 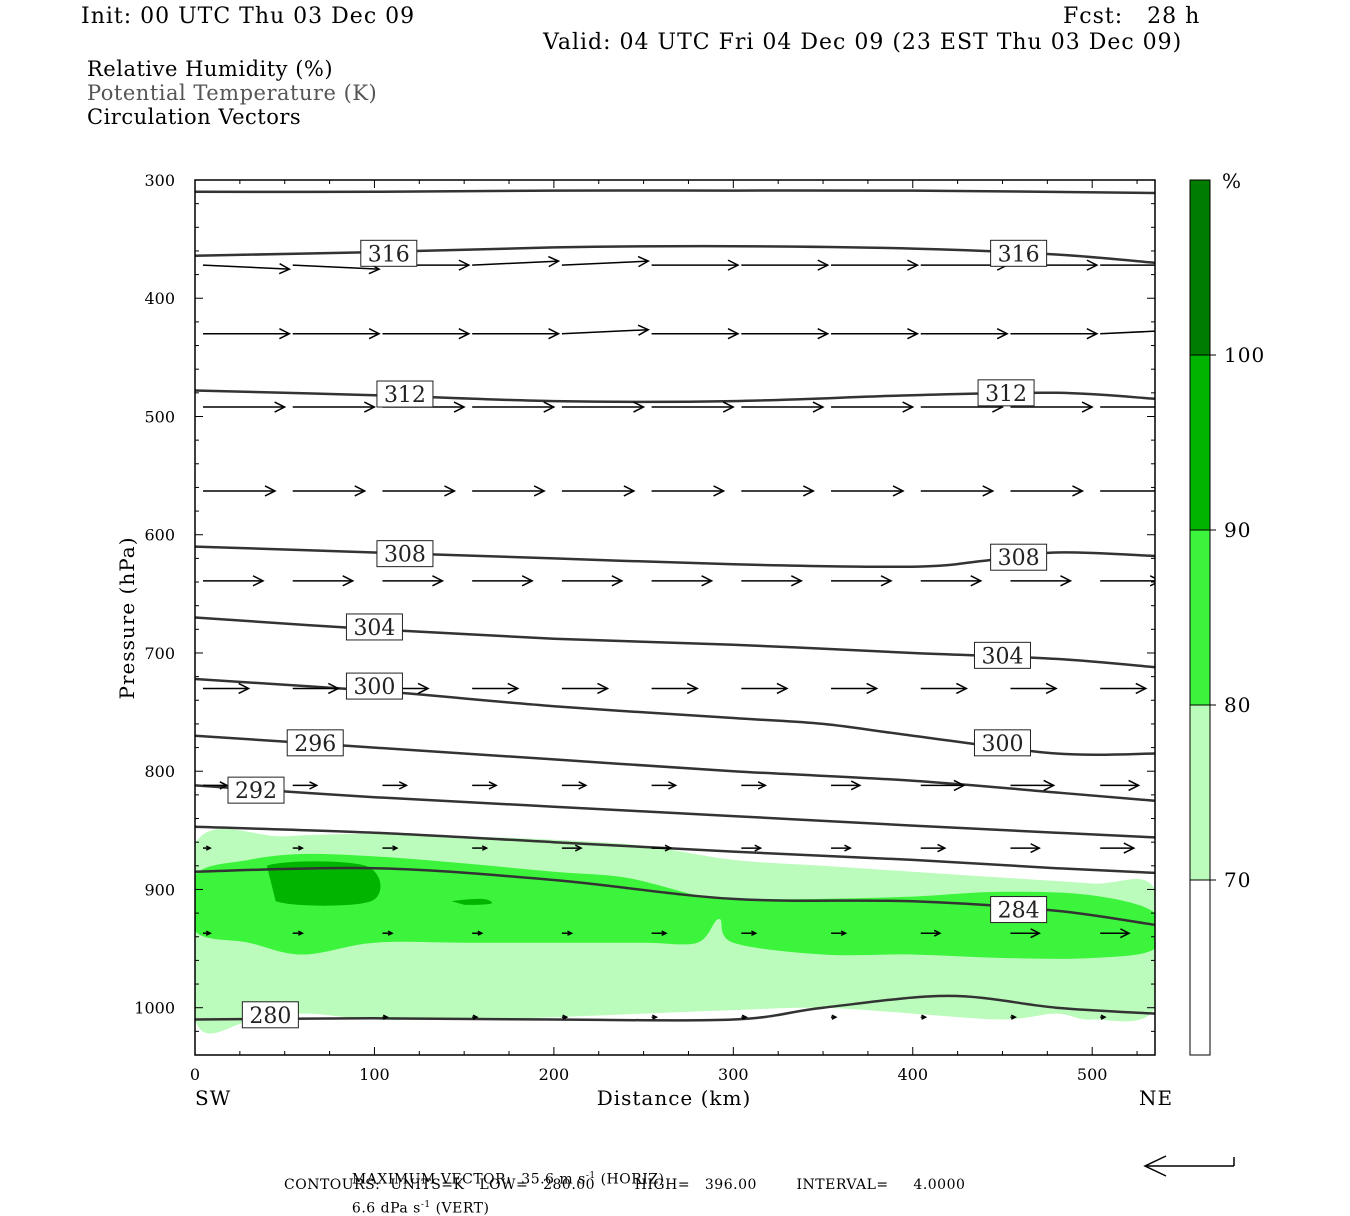 I want to click on vector-shaft, so click(x=1127, y=332).